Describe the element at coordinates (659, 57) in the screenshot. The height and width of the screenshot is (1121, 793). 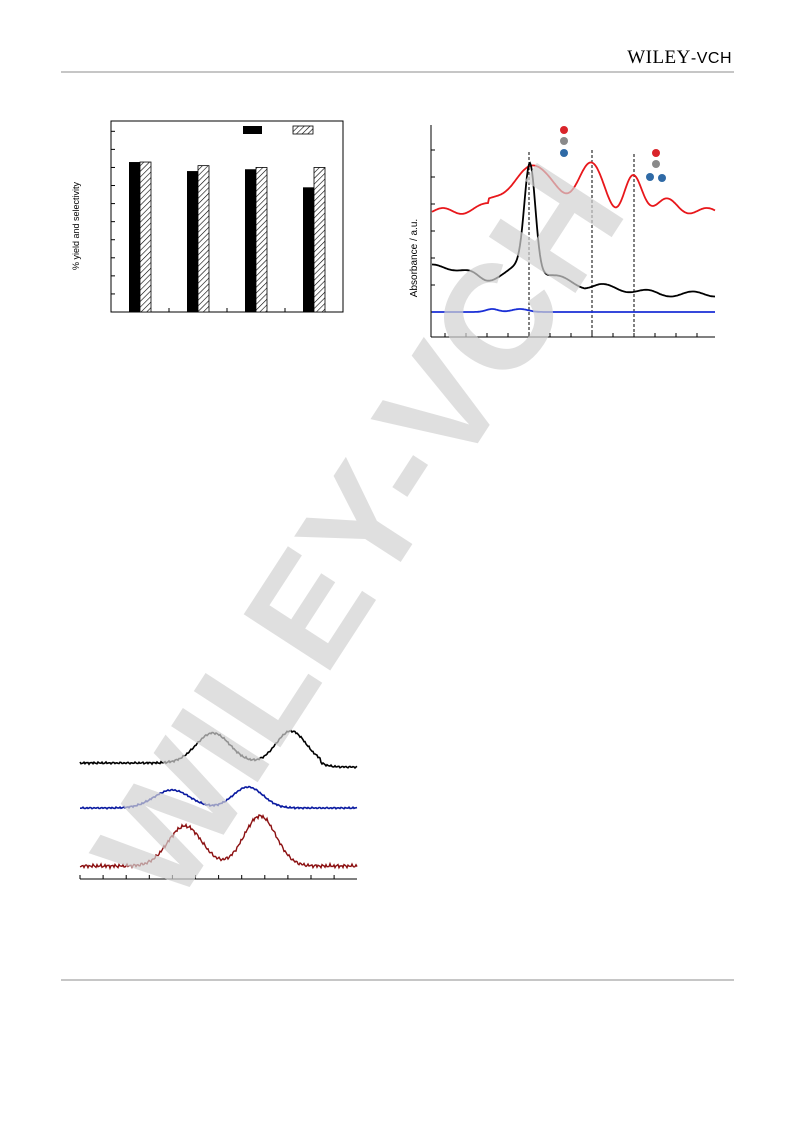
I see `brand-wiley: WILEY` at that location.